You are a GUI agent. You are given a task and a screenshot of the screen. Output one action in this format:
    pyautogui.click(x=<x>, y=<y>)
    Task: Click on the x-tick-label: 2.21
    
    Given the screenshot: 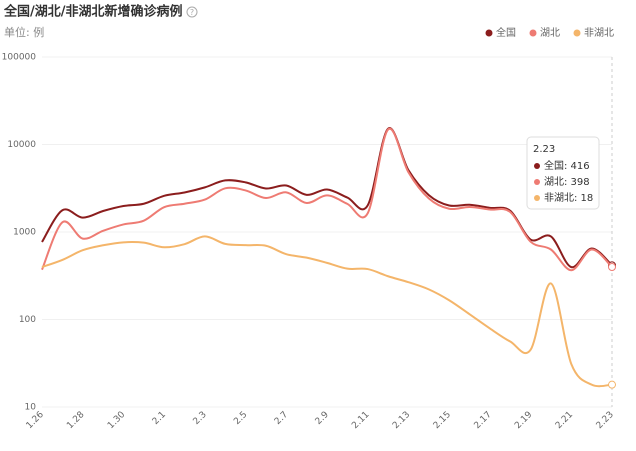 What is the action you would take?
    pyautogui.click(x=564, y=420)
    